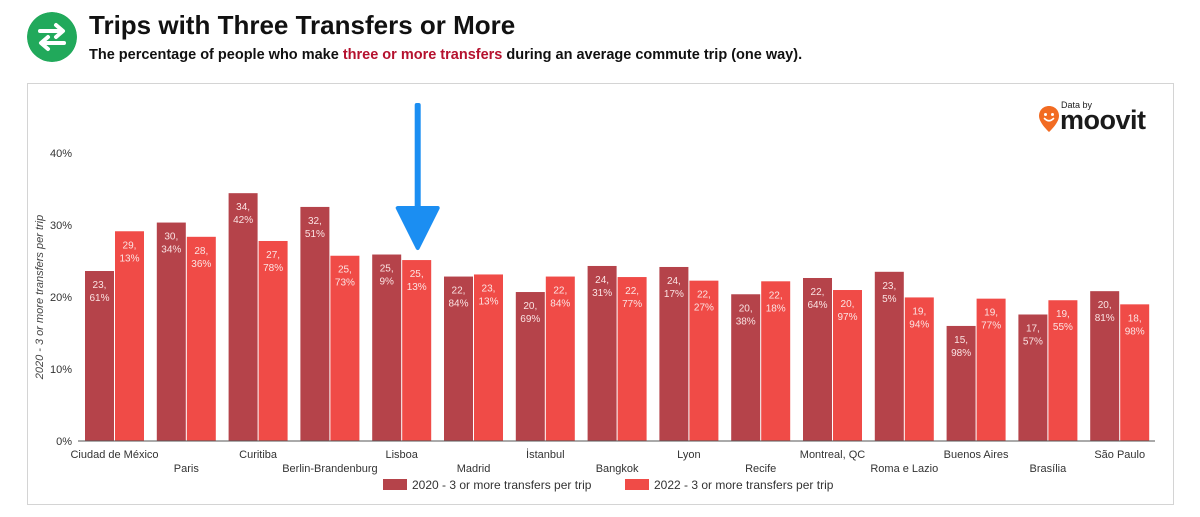 Image resolution: width=1200 pixels, height=517 pixels. I want to click on data-label: 27%, so click(704, 308).